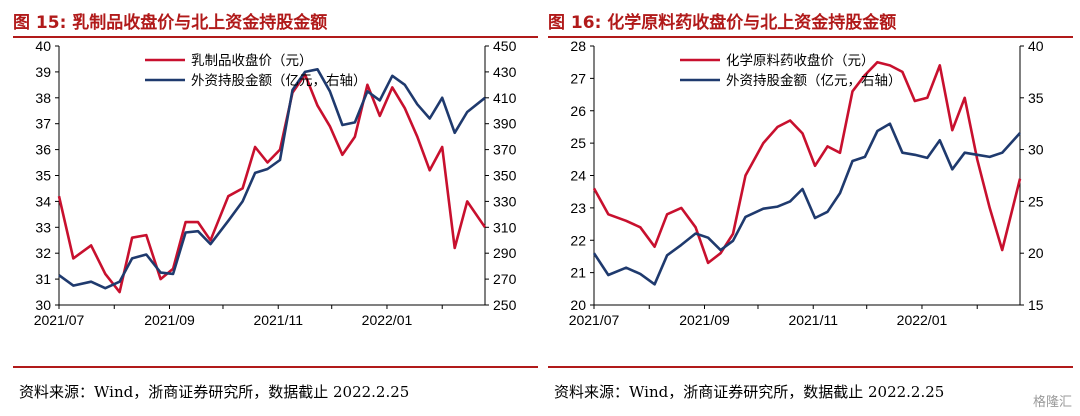  I want to click on y-left-tick-label: 36, so click(43, 150).